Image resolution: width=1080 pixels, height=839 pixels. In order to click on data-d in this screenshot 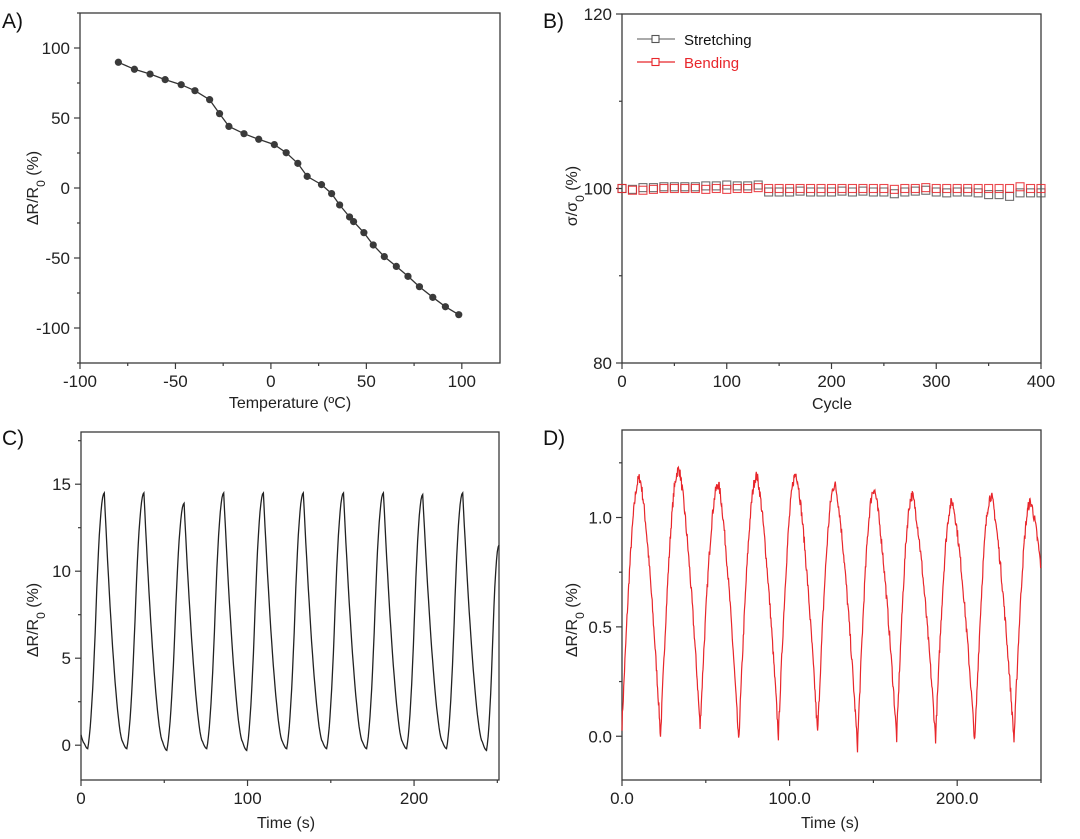, I will do `click(831, 609)`.